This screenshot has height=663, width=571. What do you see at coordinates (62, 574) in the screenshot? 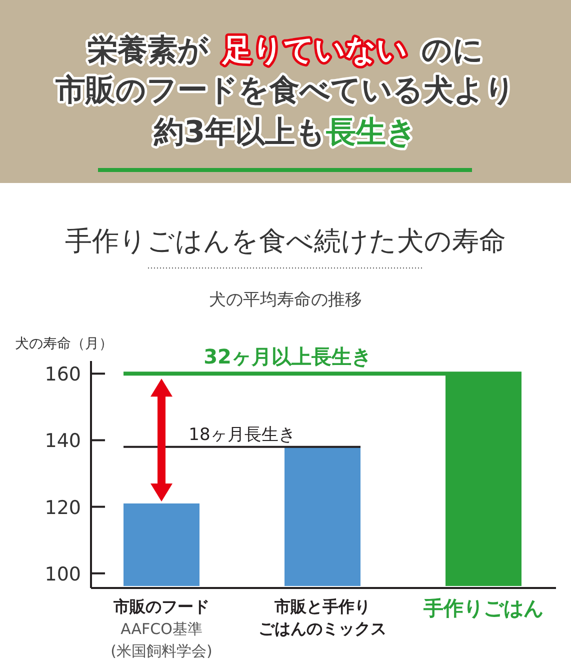
I see `y-tick-label: 100` at bounding box center [62, 574].